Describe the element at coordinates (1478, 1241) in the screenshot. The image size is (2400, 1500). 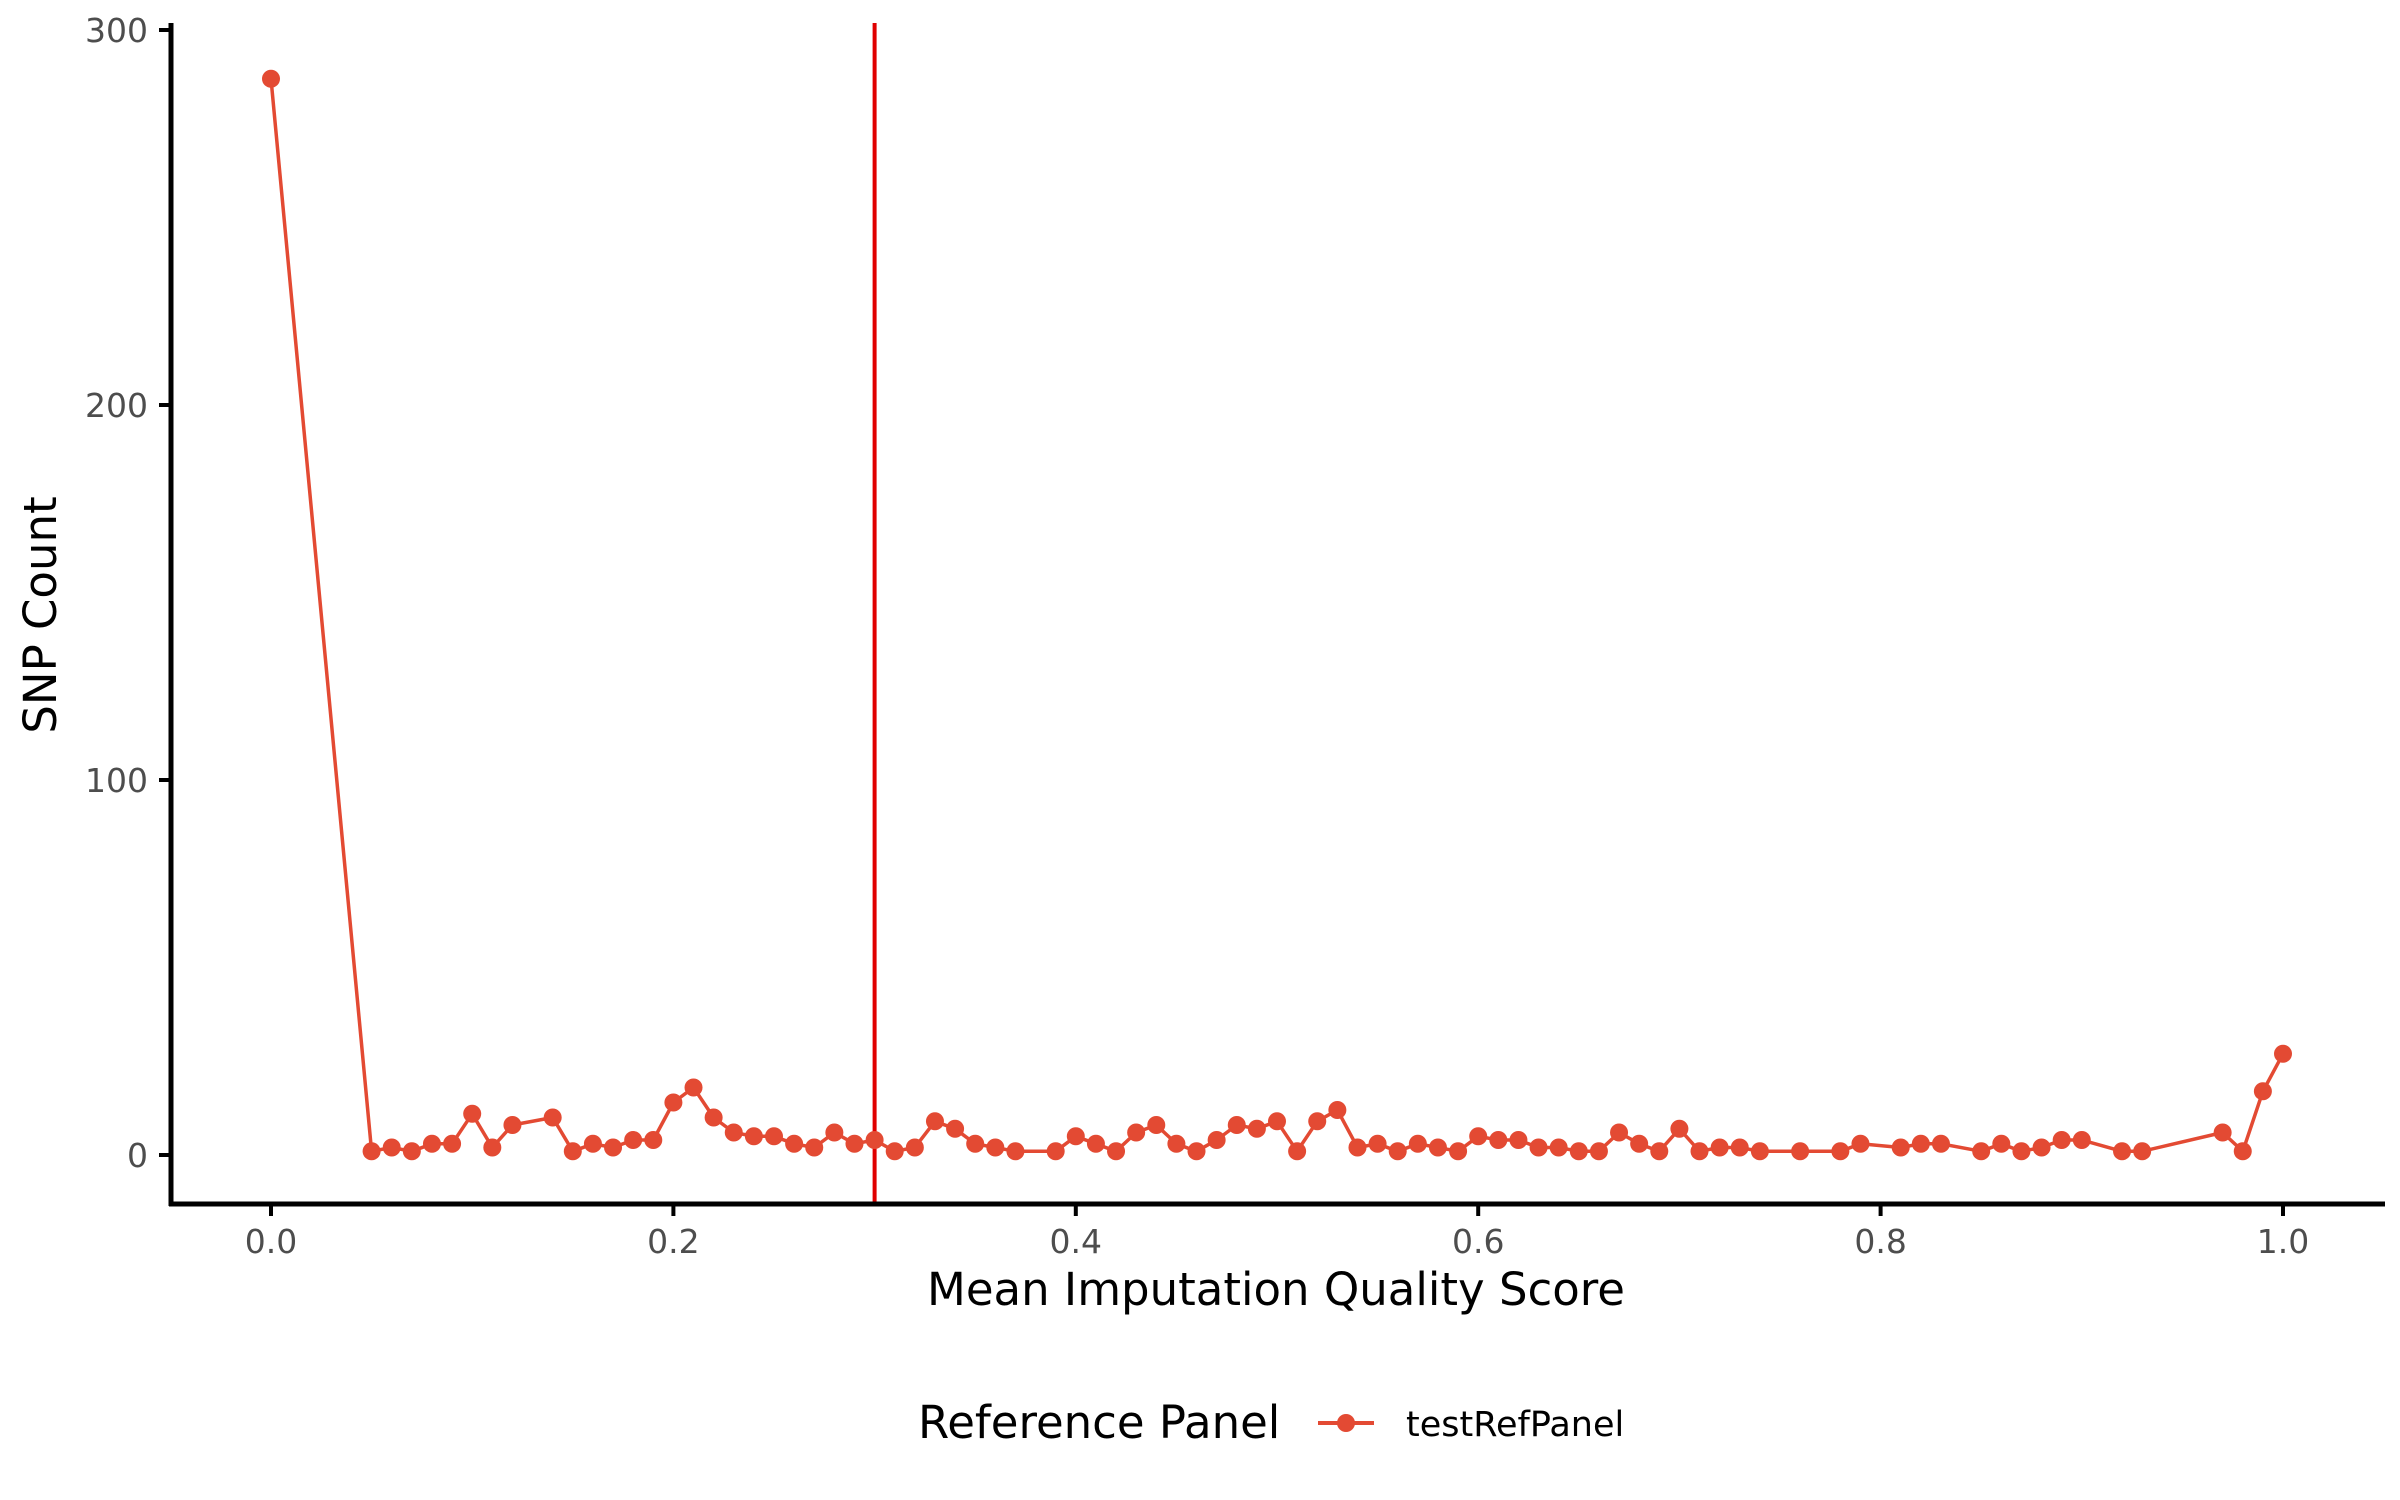
I see `x-tick-label: 0.6` at that location.